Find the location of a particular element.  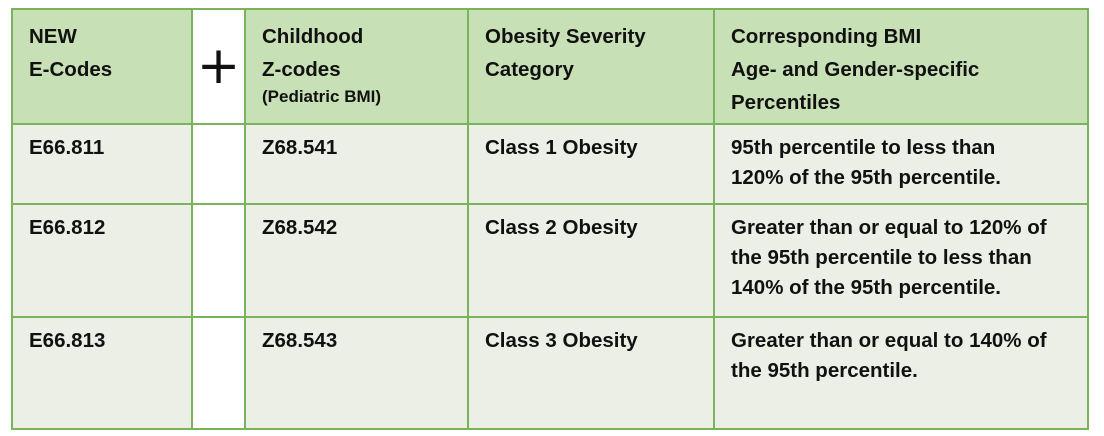

percentile-line: the 95th percentile to less than is located at coordinates (881, 257).